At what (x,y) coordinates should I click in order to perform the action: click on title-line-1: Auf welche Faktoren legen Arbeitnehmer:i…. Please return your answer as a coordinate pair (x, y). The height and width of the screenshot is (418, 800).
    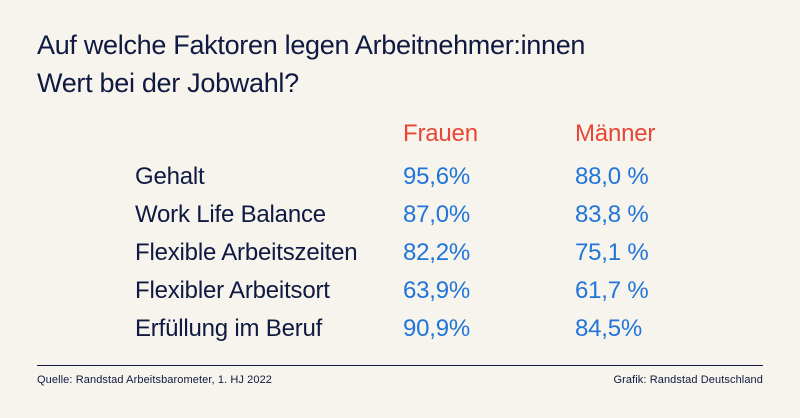
    Looking at the image, I should click on (311, 45).